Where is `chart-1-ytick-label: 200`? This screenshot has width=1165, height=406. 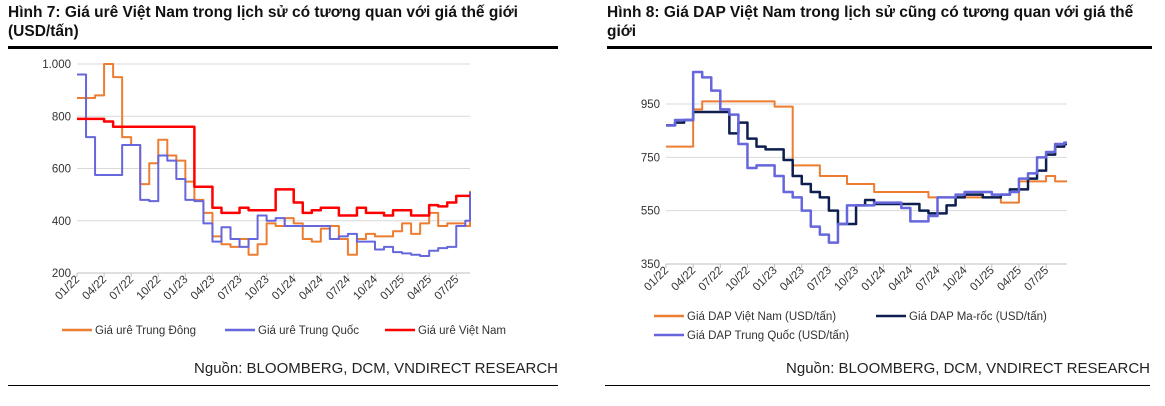 chart-1-ytick-label: 200 is located at coordinates (61, 274).